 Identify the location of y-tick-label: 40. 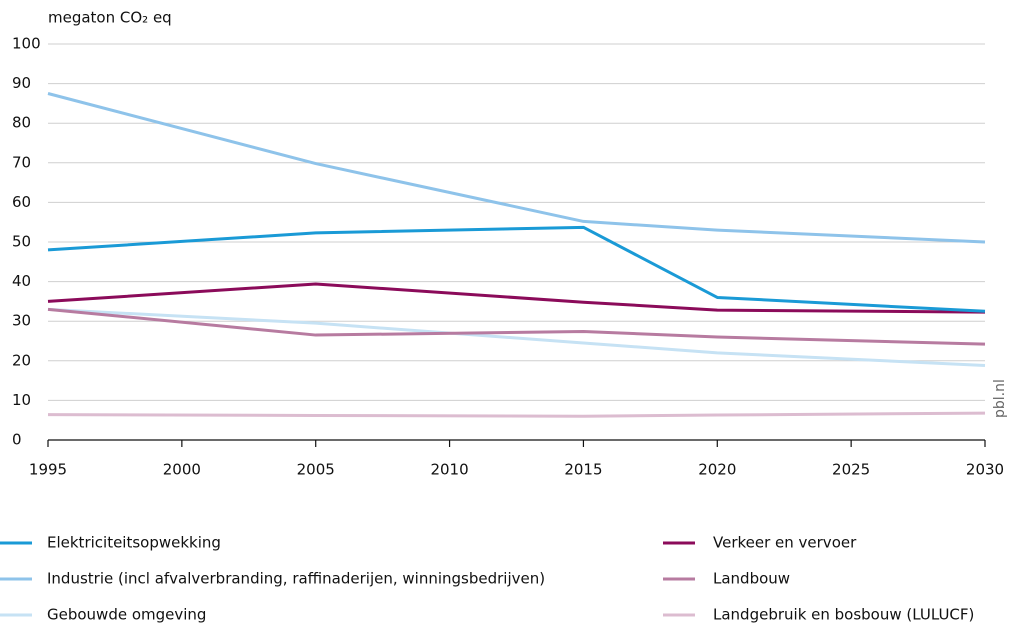
(21, 281).